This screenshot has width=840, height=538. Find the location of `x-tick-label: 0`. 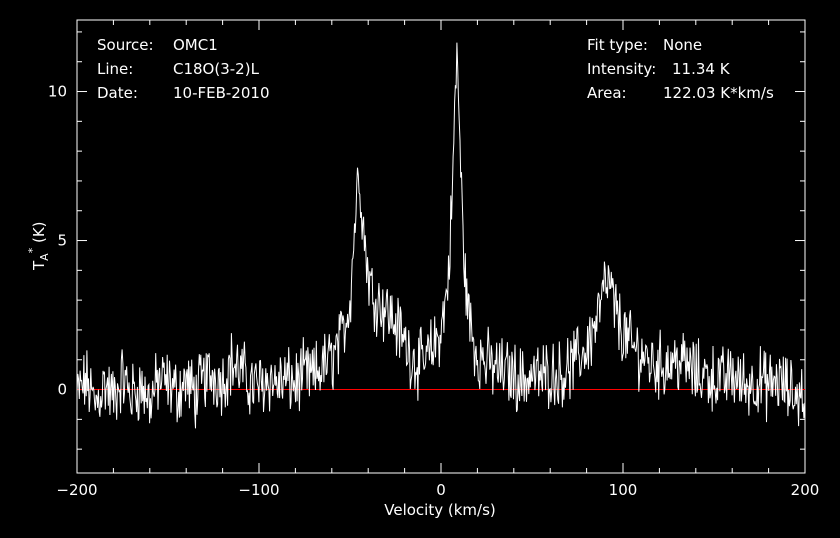

x-tick-label: 0 is located at coordinates (441, 490).